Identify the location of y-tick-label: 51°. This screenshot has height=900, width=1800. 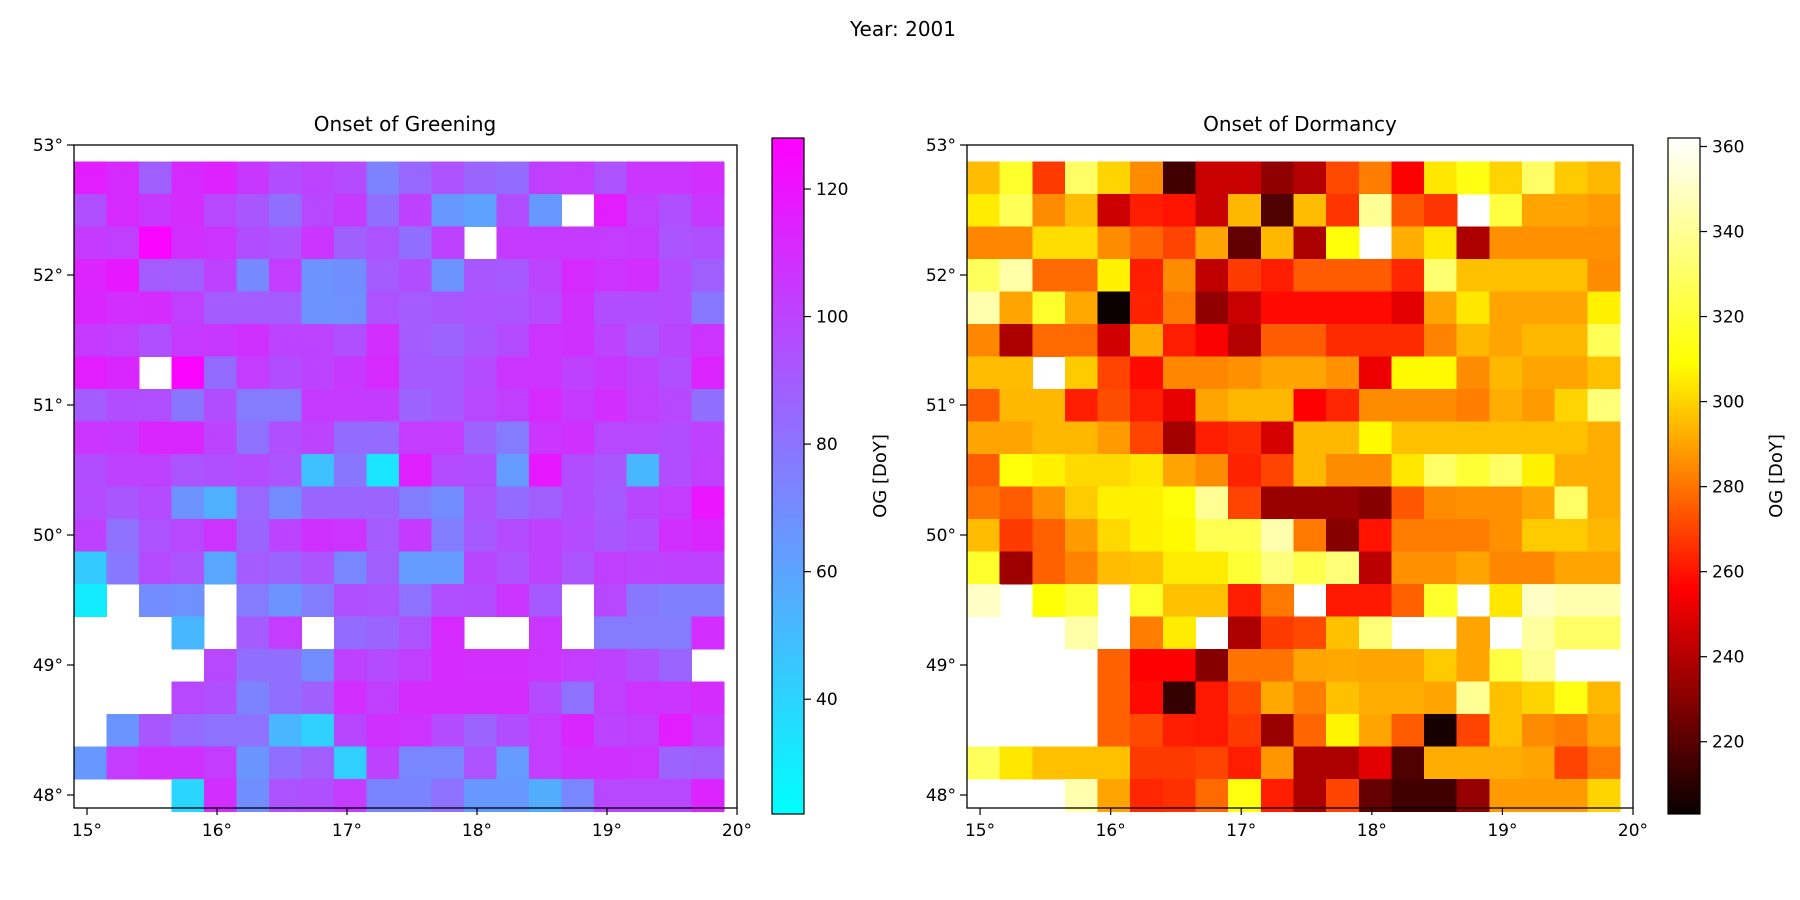
(48, 406).